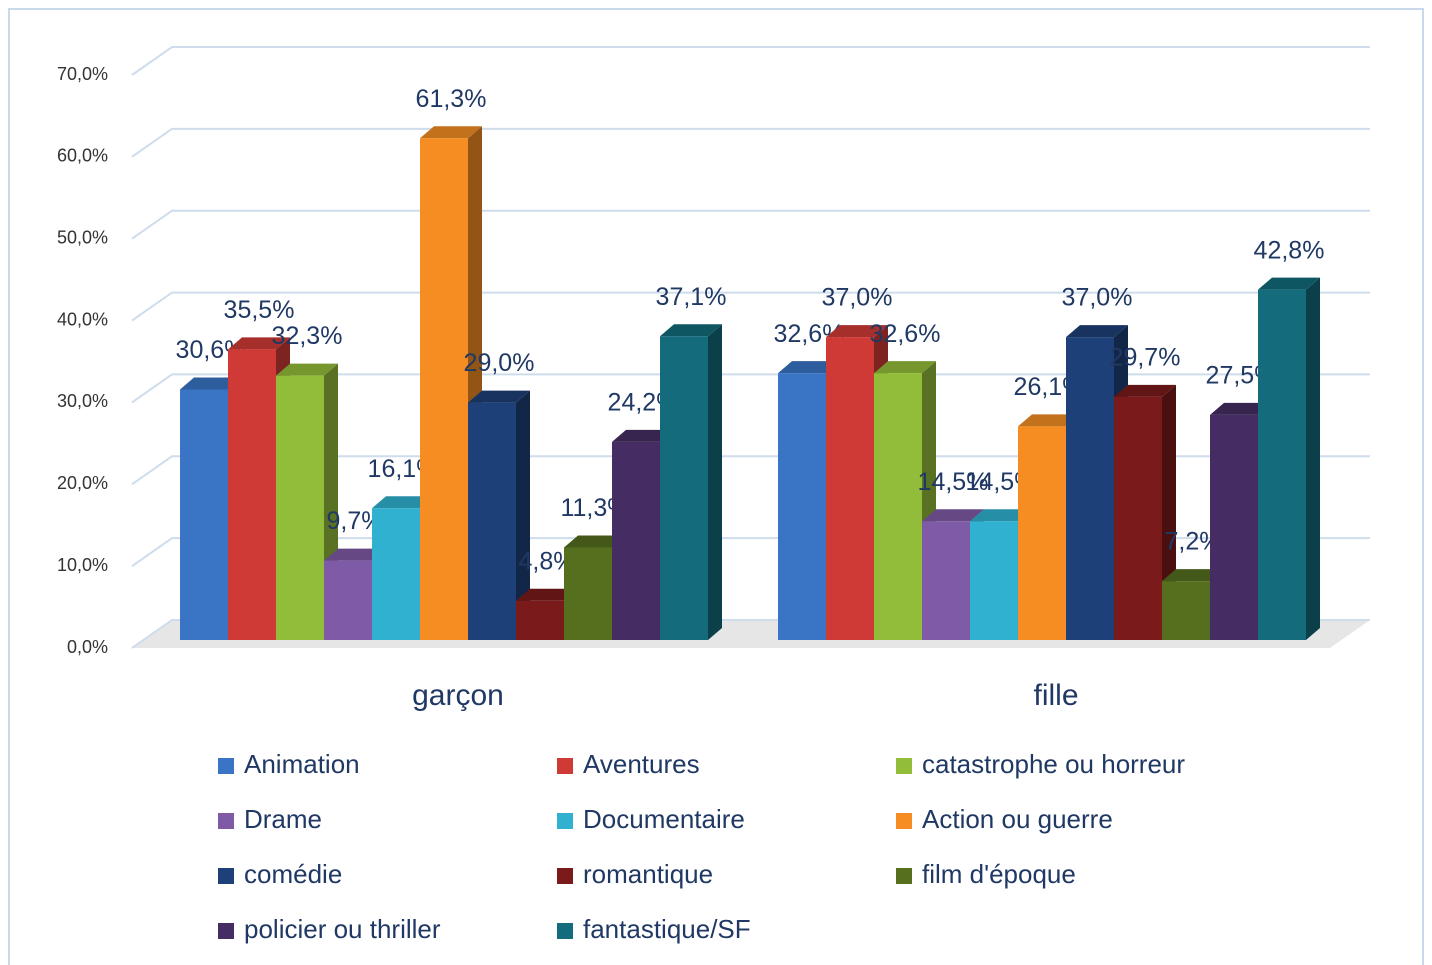 The width and height of the screenshot is (1432, 965). What do you see at coordinates (664, 819) in the screenshot?
I see `legend-label: Documentaire` at bounding box center [664, 819].